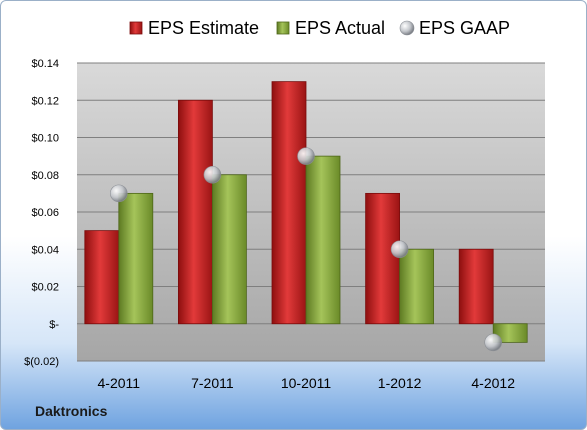 Image resolution: width=587 pixels, height=430 pixels. What do you see at coordinates (203, 28) in the screenshot?
I see `legend-label: EPS Estimate` at bounding box center [203, 28].